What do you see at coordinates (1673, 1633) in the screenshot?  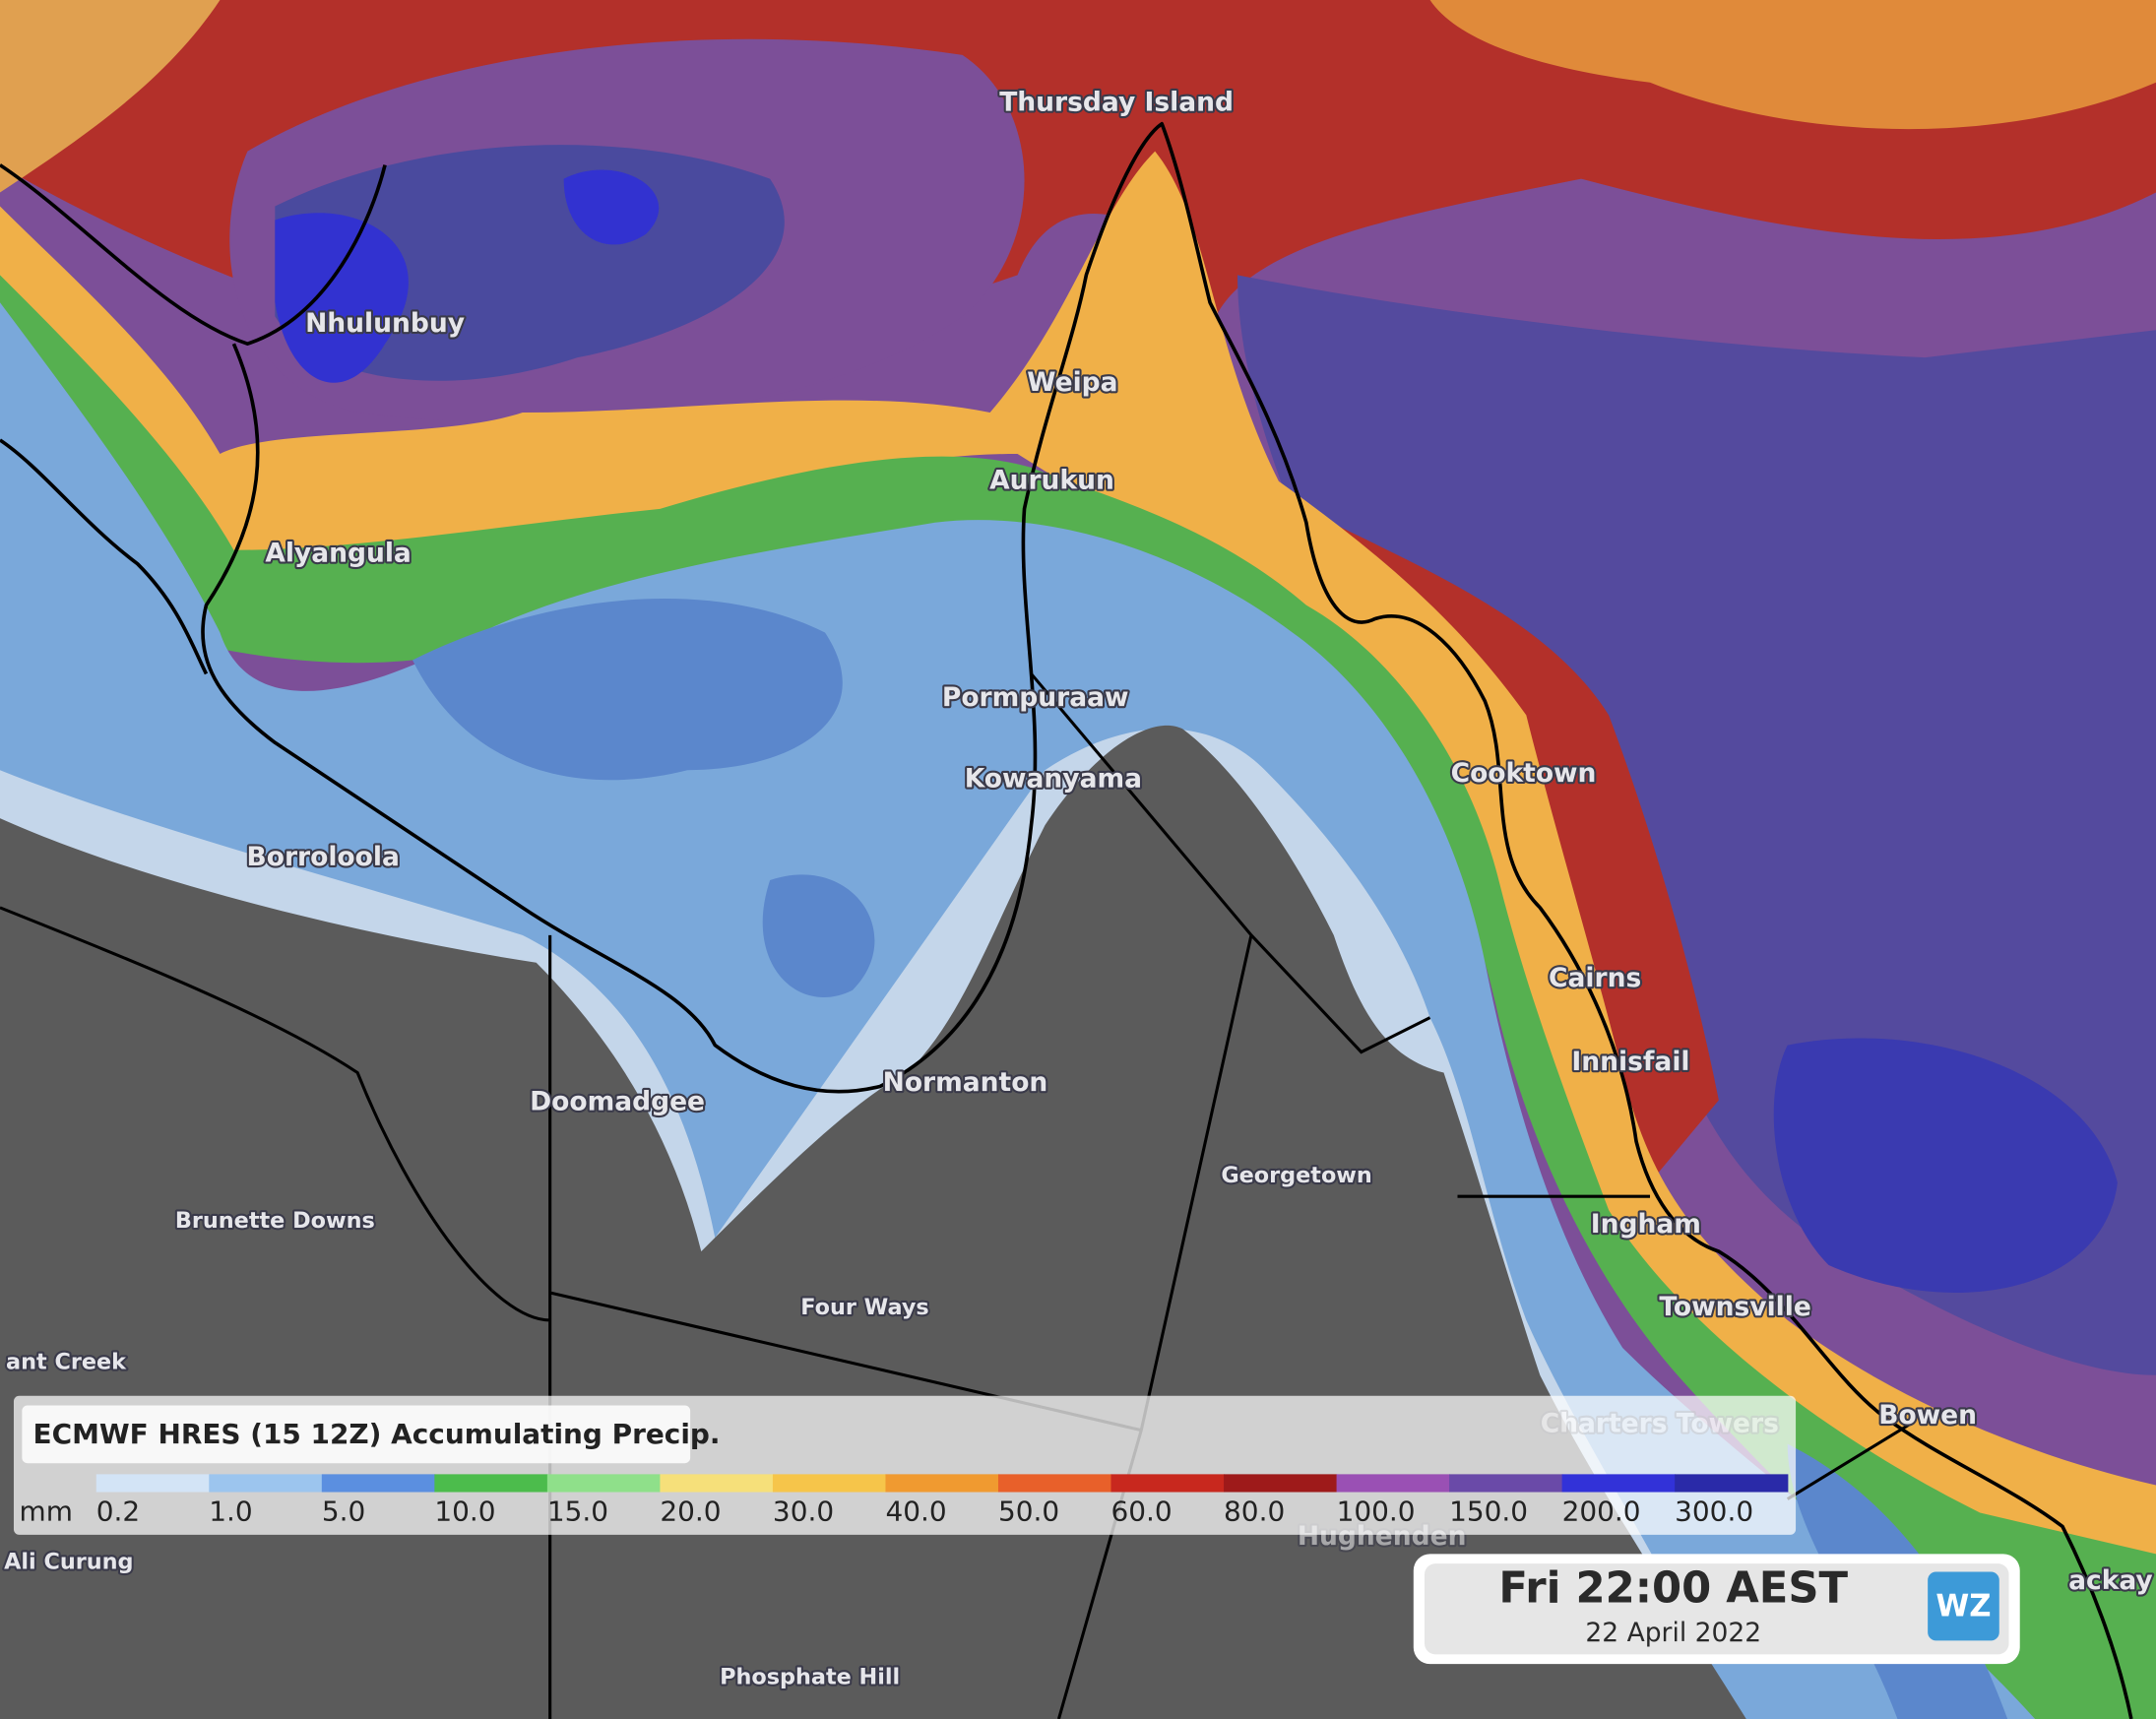 I see `date-label: 22 April 2022` at bounding box center [1673, 1633].